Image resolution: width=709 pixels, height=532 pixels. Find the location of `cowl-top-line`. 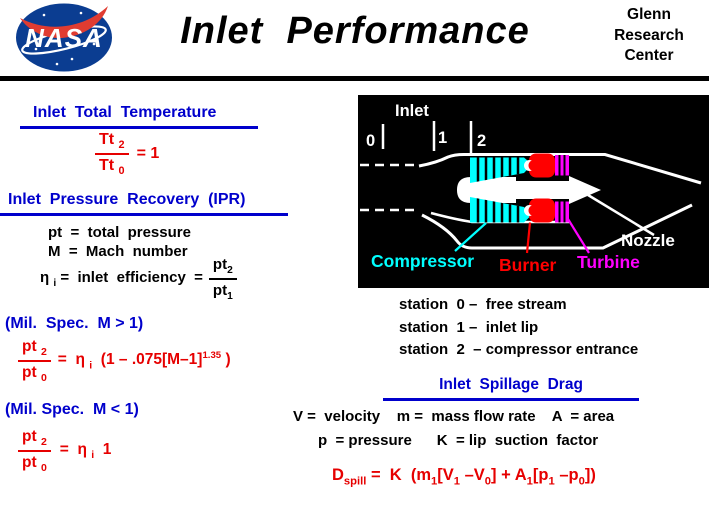

cowl-top-line is located at coordinates (560, 169).